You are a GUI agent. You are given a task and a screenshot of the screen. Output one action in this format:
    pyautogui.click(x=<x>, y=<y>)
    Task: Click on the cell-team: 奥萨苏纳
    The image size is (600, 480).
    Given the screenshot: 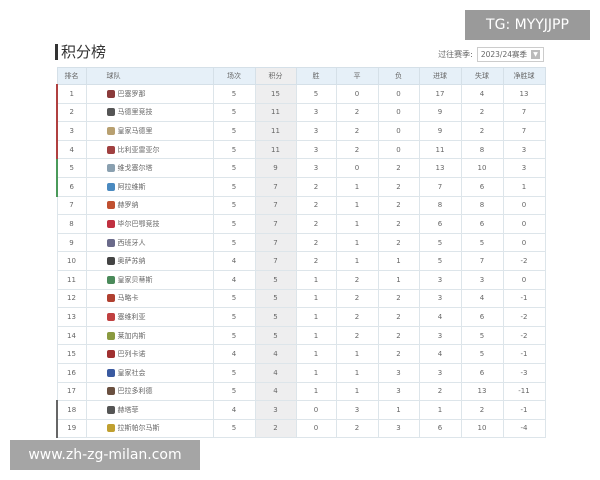 What is the action you would take?
    pyautogui.click(x=149, y=261)
    